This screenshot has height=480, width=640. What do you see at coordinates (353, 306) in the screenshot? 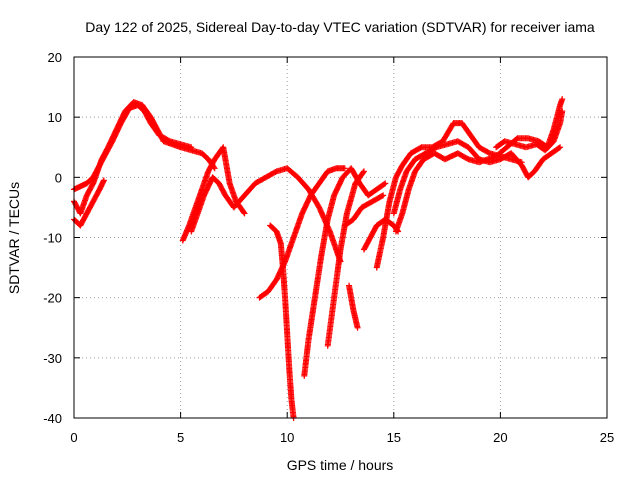
I see `series-sat-j` at bounding box center [353, 306].